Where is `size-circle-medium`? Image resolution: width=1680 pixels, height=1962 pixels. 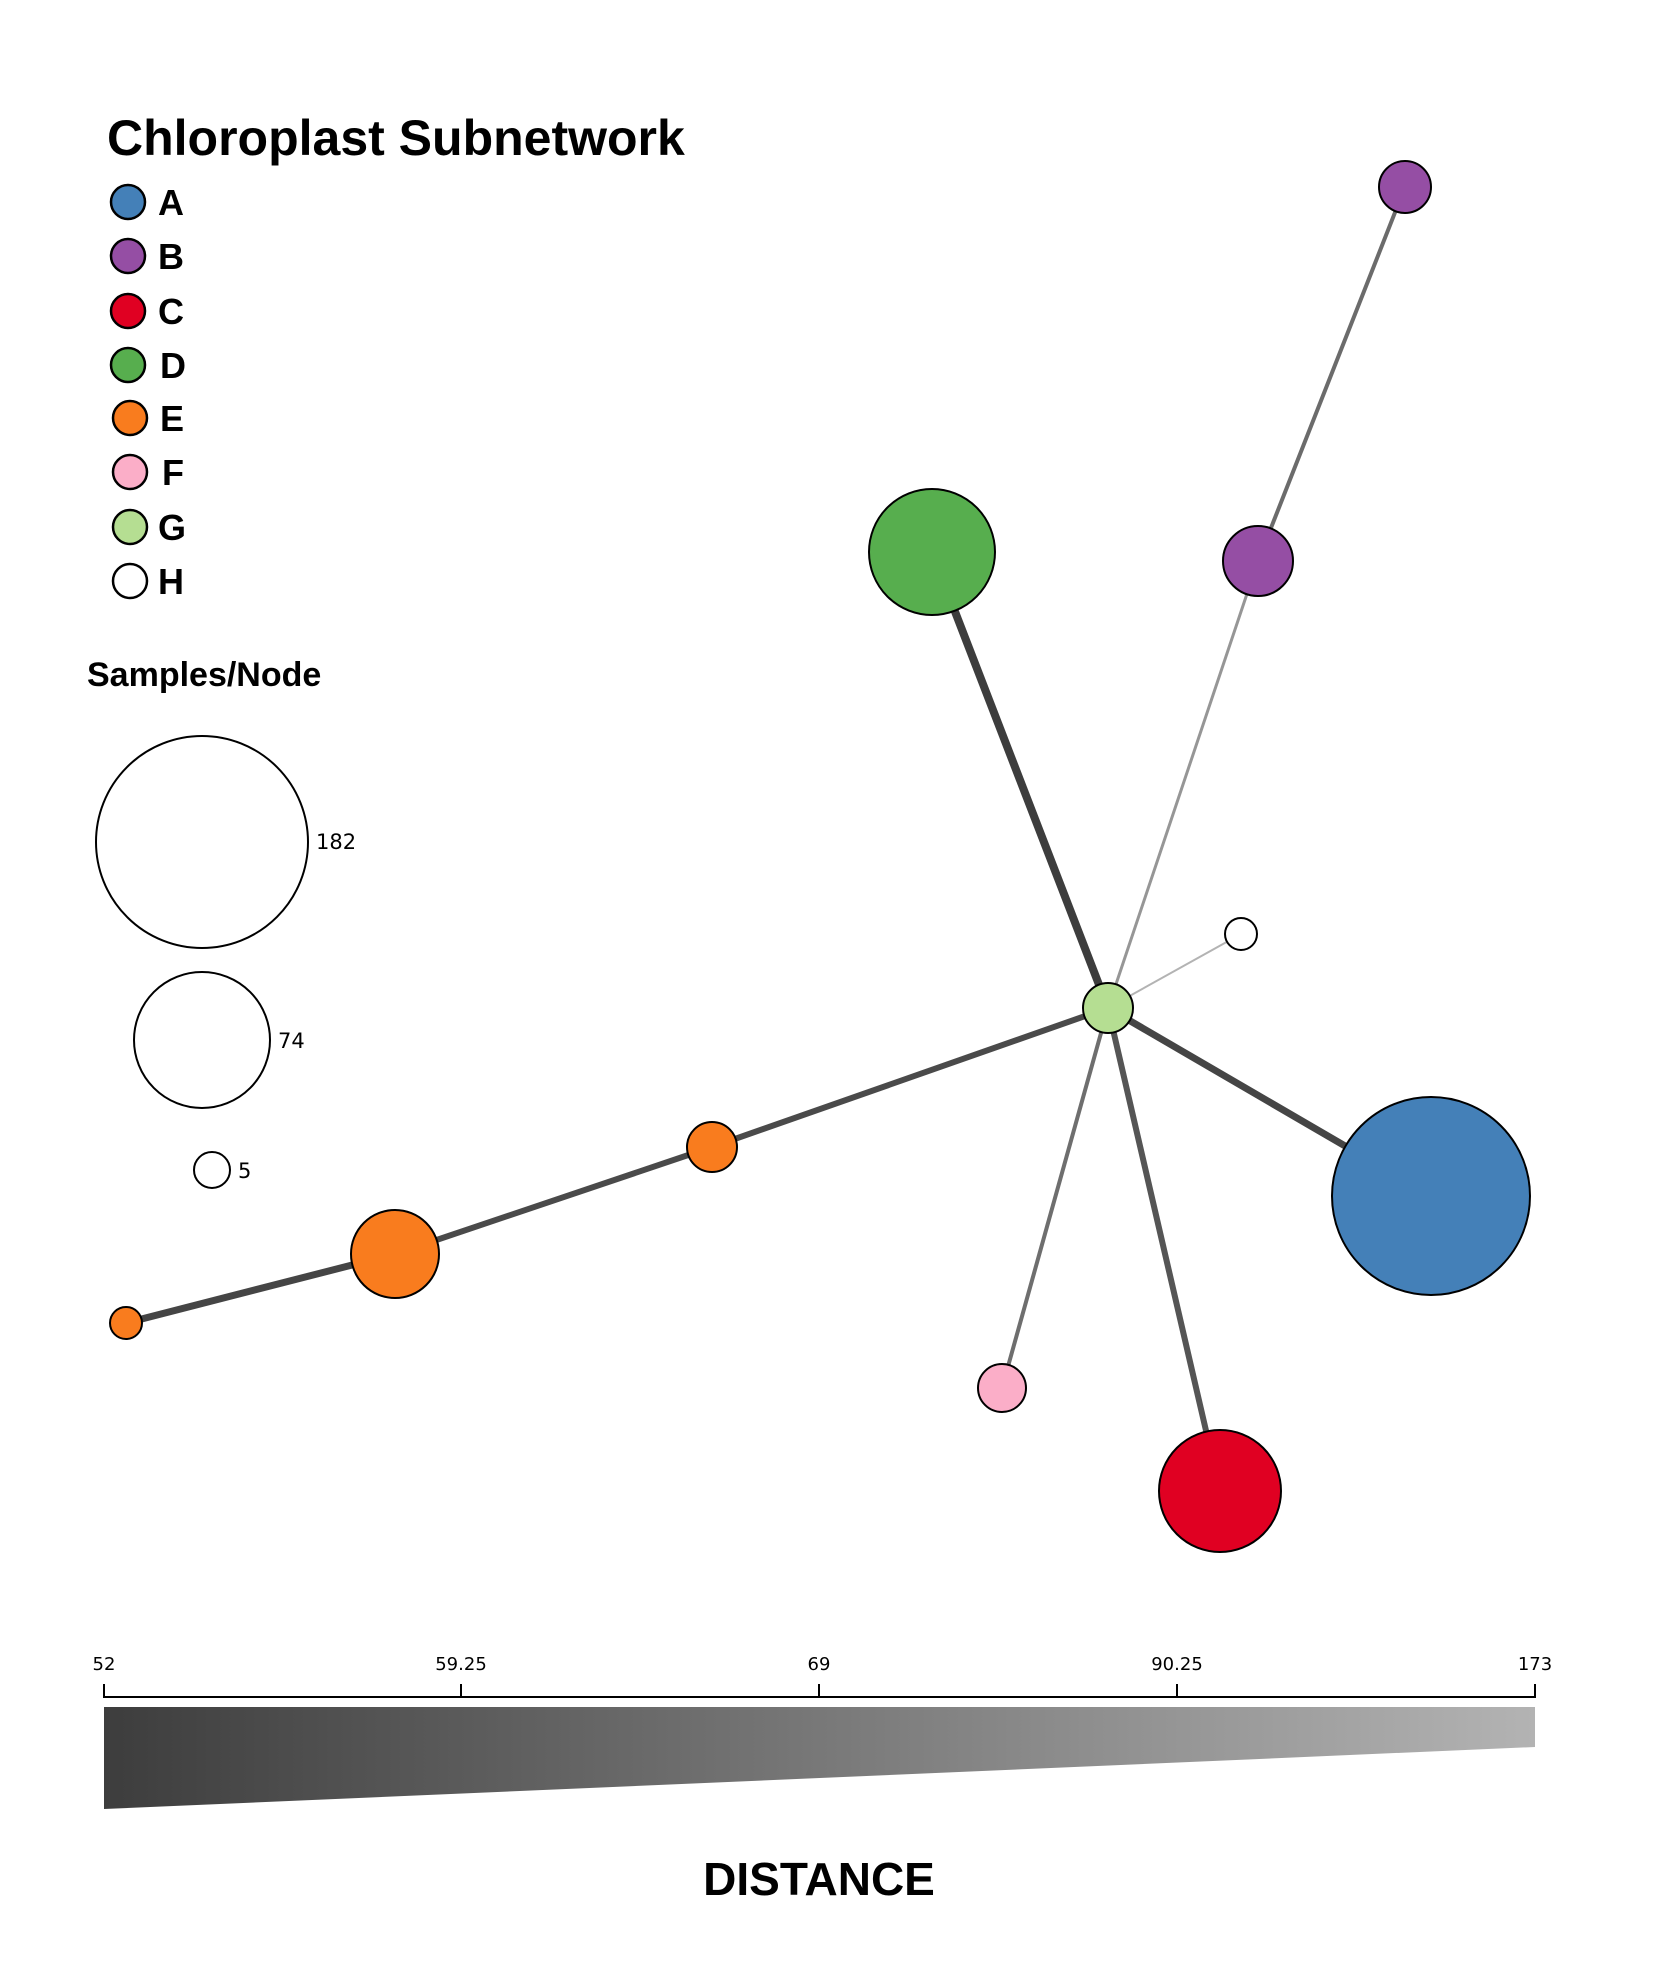 size-circle-medium is located at coordinates (202, 1040).